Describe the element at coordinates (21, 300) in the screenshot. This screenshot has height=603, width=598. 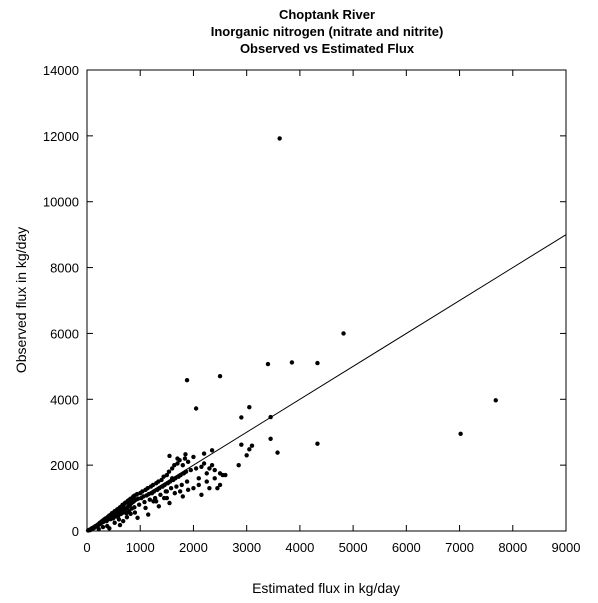
I see `y-axis-title: Observed flux in kg/day` at that location.